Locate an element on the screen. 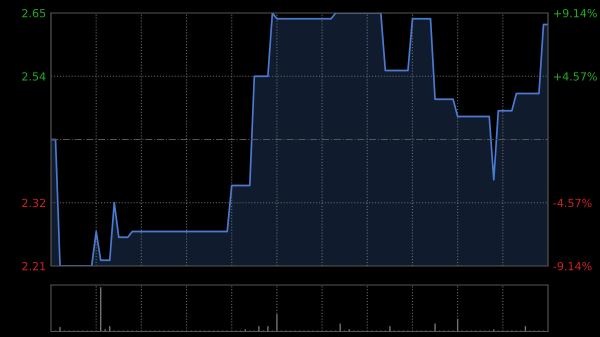  y-tick-label: 2.65 is located at coordinates (34, 13).